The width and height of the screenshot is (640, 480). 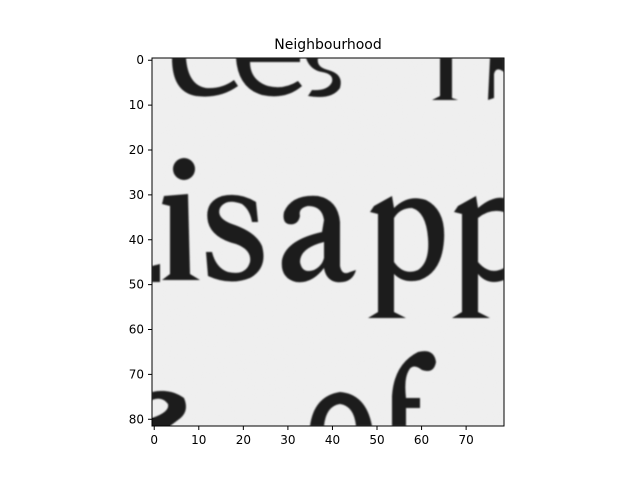 I want to click on y-tick-label: 80, so click(x=136, y=419).